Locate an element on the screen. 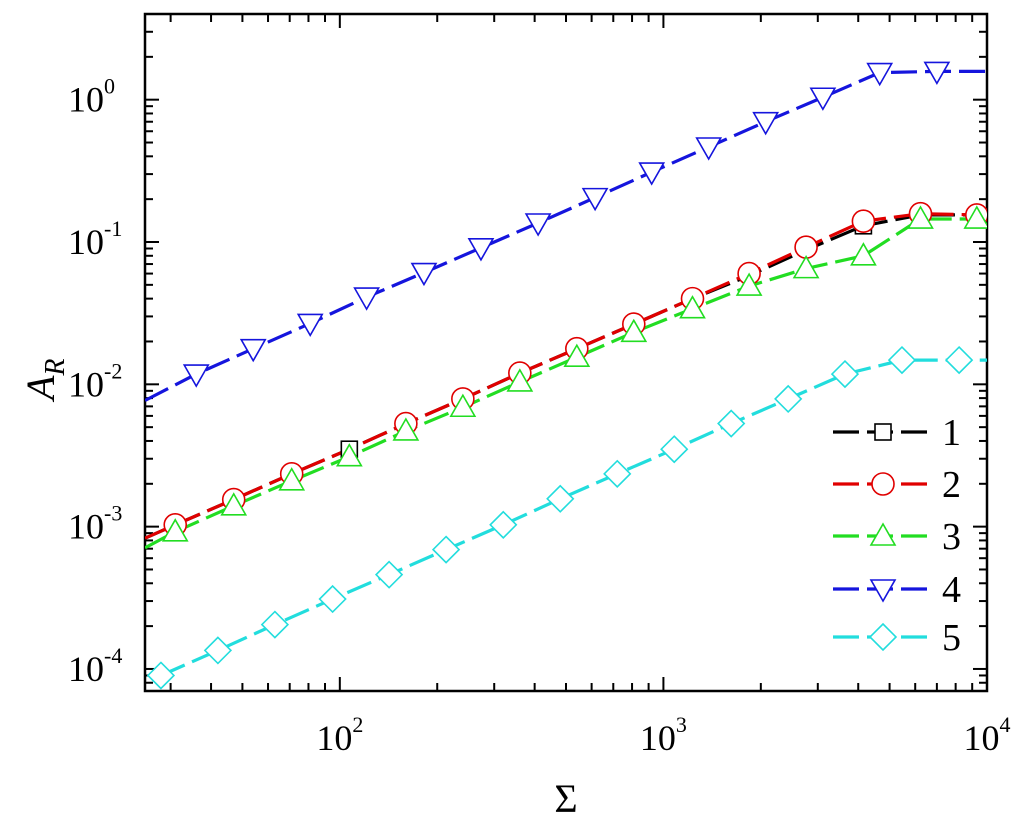 The image size is (1024, 827). y-tick-label: 10⁻³ is located at coordinates (95, 524).